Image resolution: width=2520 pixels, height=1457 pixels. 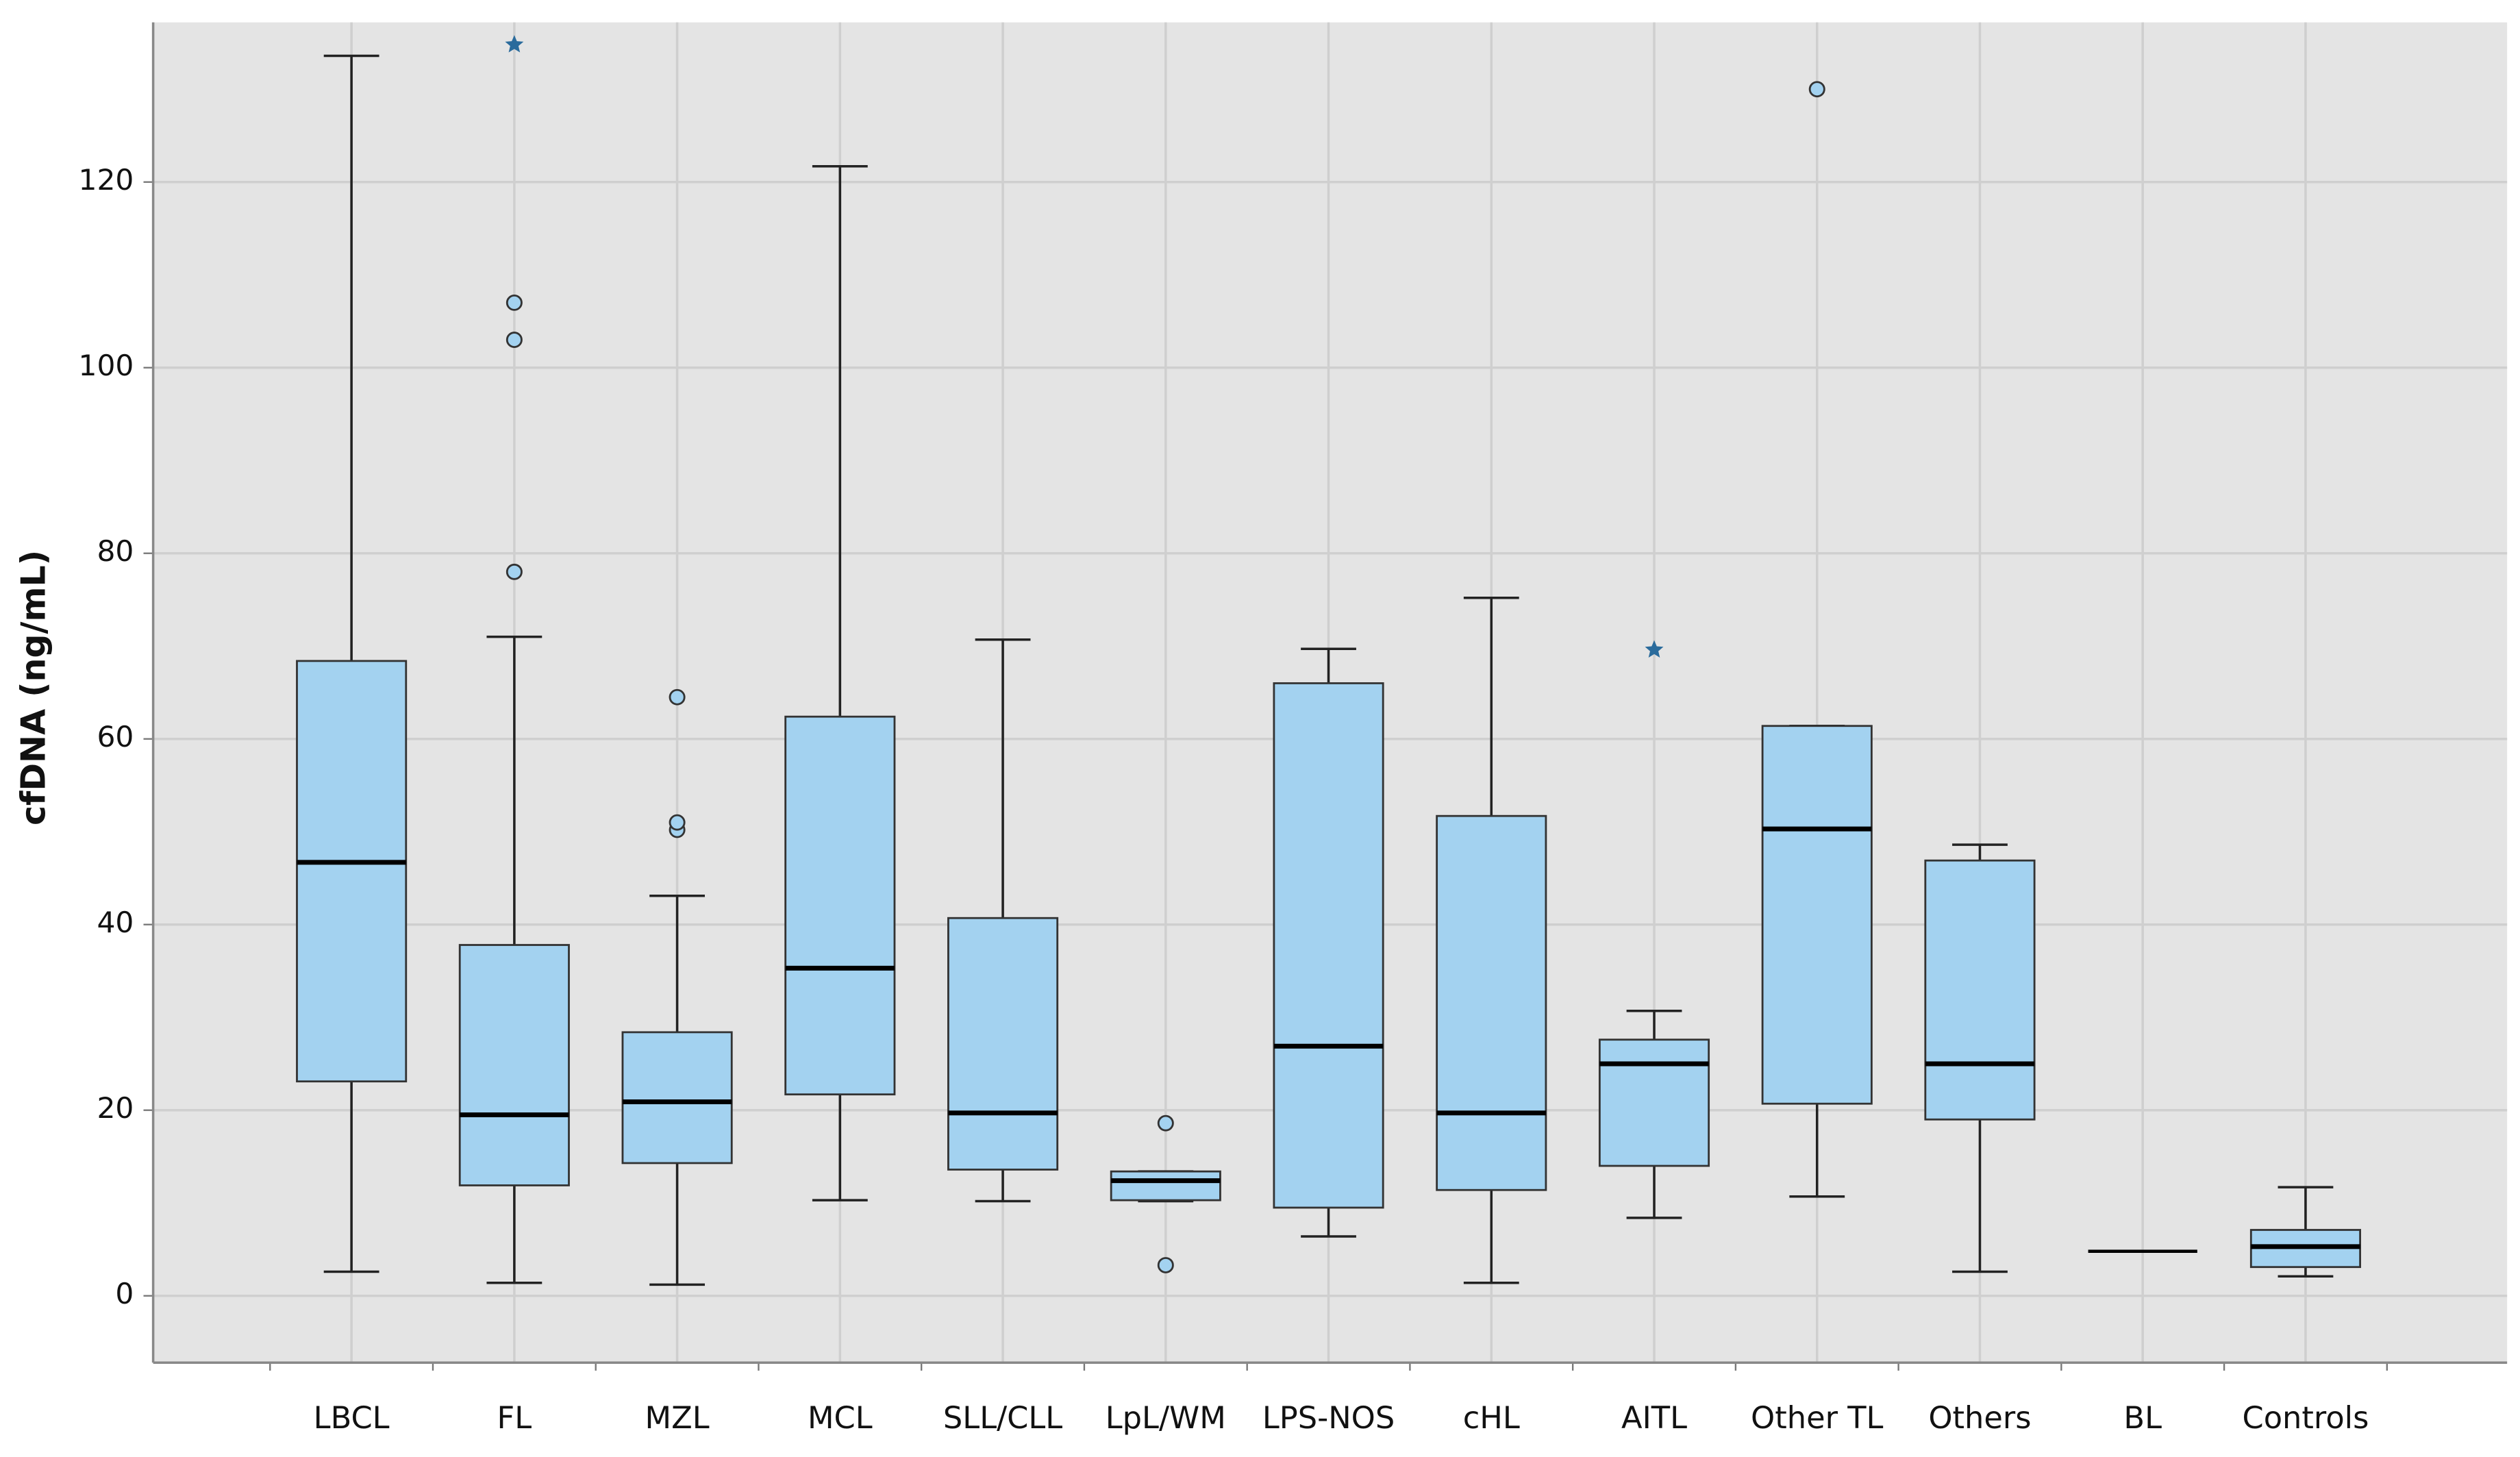 What do you see at coordinates (1654, 1418) in the screenshot?
I see `x-tick-label: AITL` at bounding box center [1654, 1418].